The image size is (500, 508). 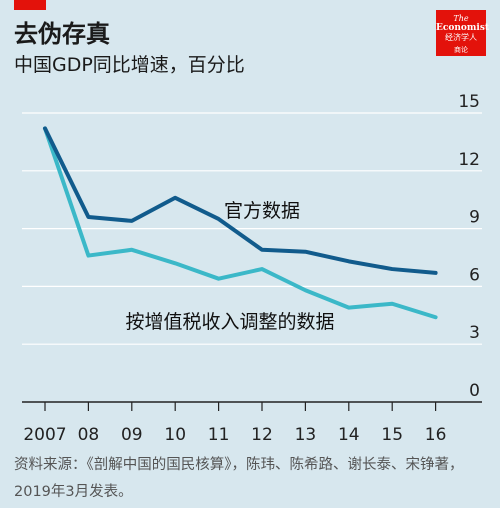 What do you see at coordinates (89, 435) in the screenshot?
I see `x-tick-label: 08` at bounding box center [89, 435].